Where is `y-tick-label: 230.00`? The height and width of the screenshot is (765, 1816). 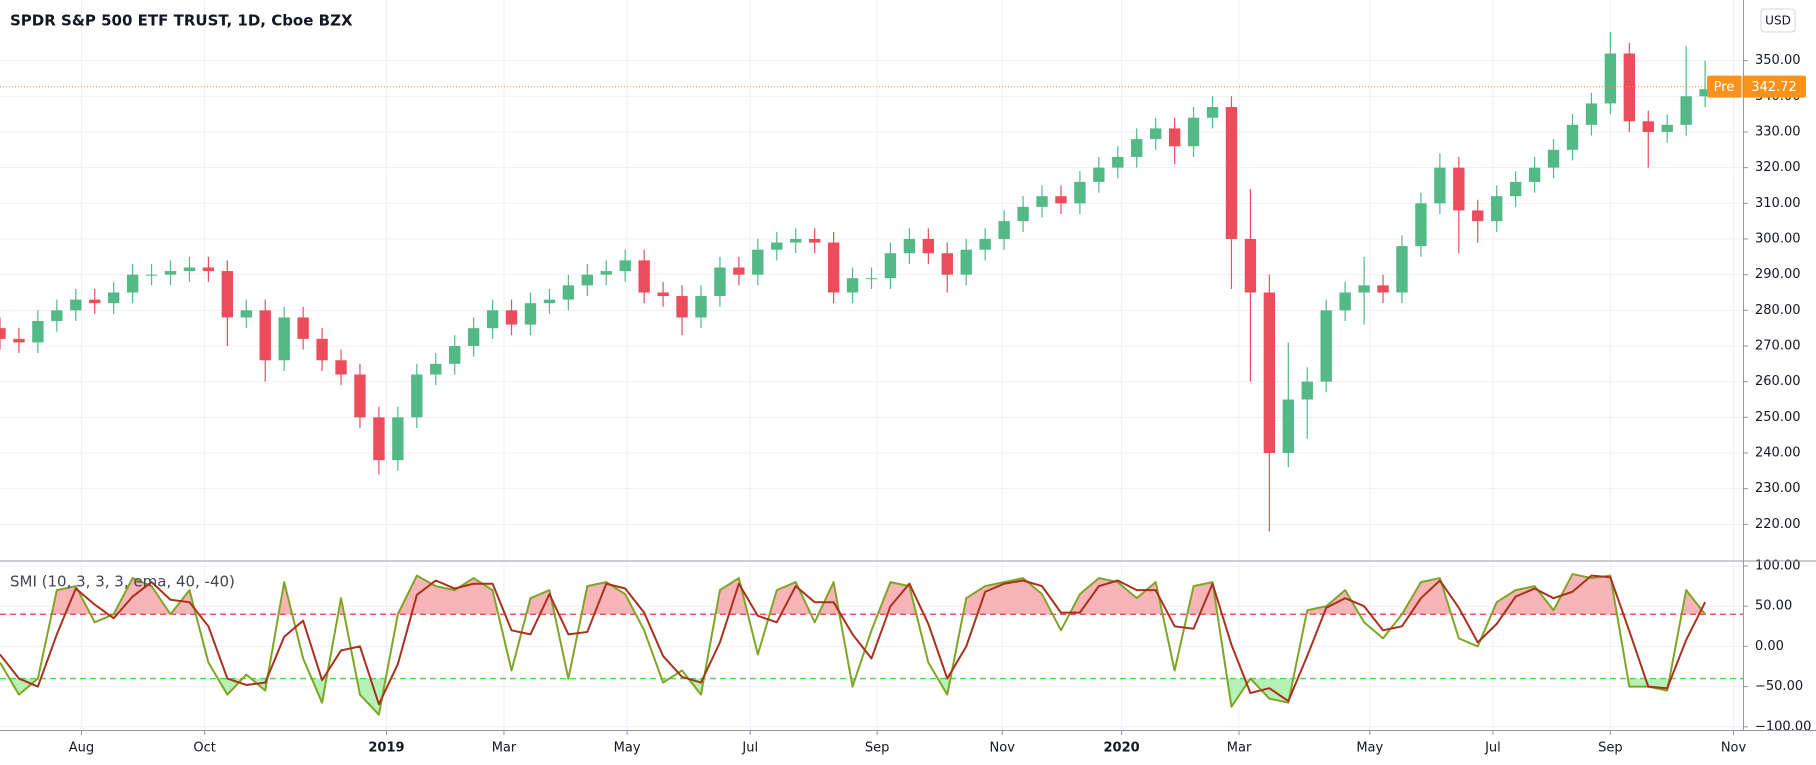 y-tick-label: 230.00 is located at coordinates (1778, 488).